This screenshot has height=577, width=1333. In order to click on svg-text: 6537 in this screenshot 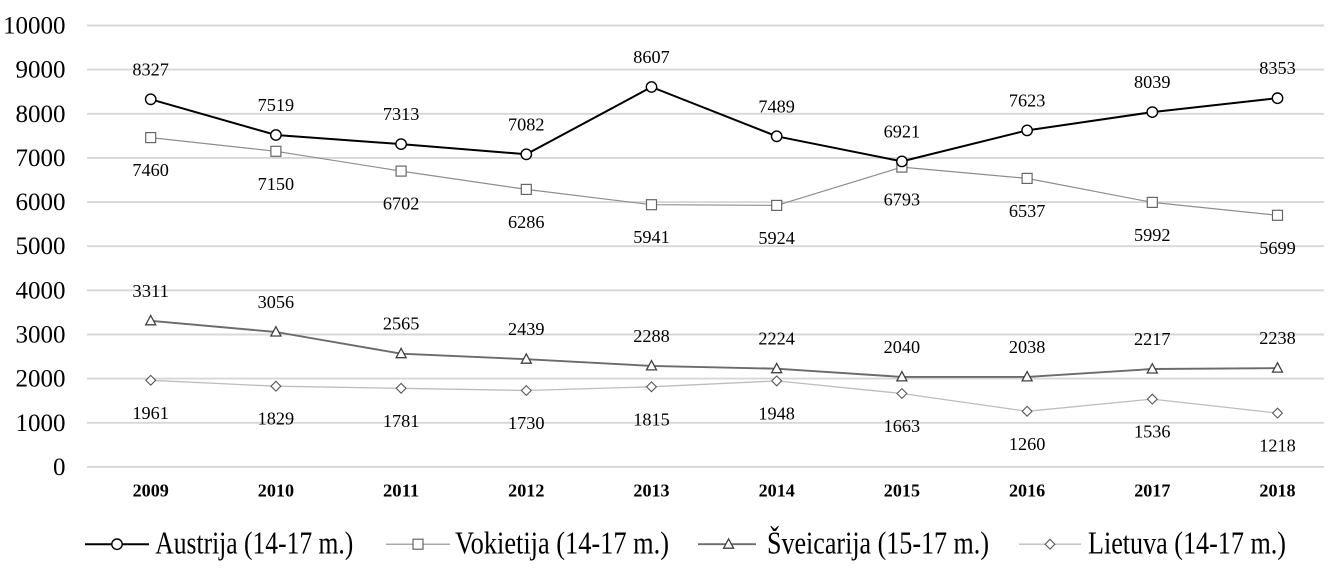, I will do `click(1027, 211)`.